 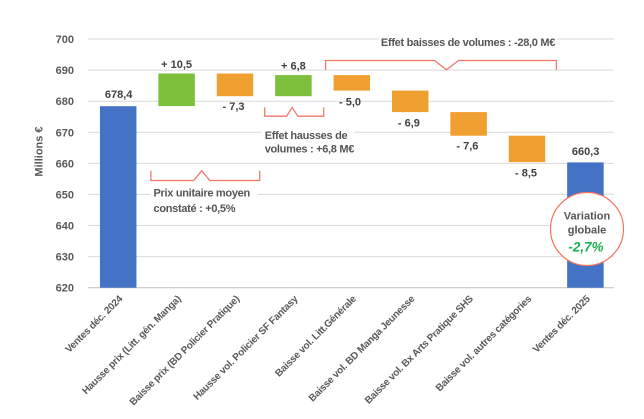 What do you see at coordinates (65, 102) in the screenshot?
I see `svg-text: 680` at bounding box center [65, 102].